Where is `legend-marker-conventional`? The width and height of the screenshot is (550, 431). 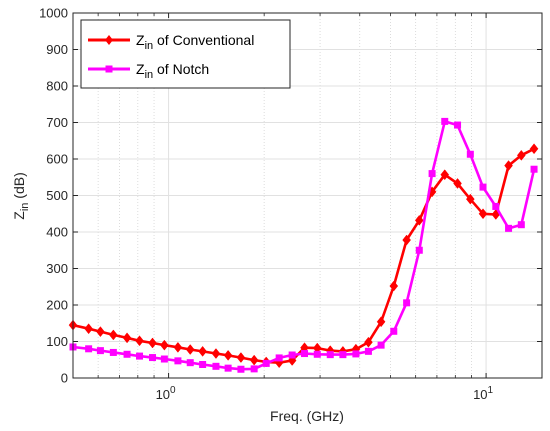 legend-marker-conventional is located at coordinates (109, 40).